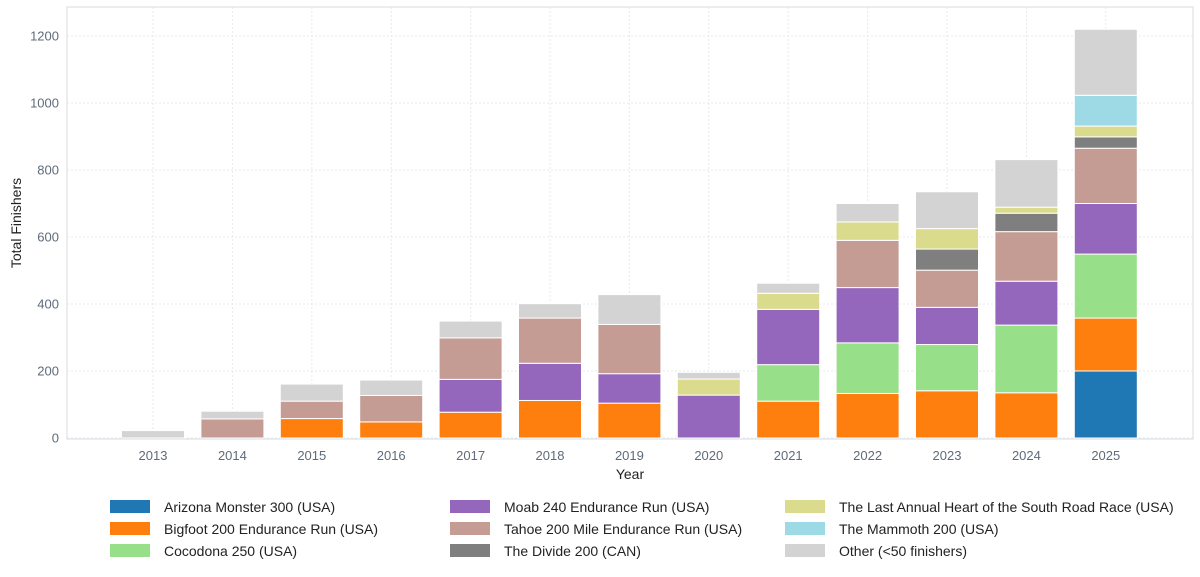 The image size is (1200, 577). What do you see at coordinates (550, 455) in the screenshot?
I see `x-tick-label: 2018` at bounding box center [550, 455].